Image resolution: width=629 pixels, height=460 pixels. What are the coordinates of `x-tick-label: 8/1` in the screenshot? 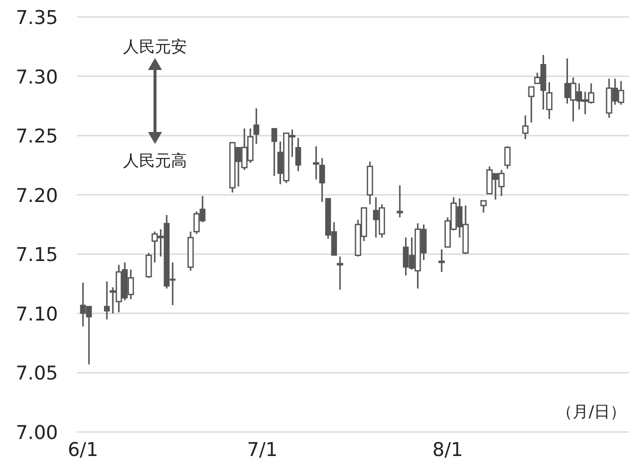 It's located at (447, 449).